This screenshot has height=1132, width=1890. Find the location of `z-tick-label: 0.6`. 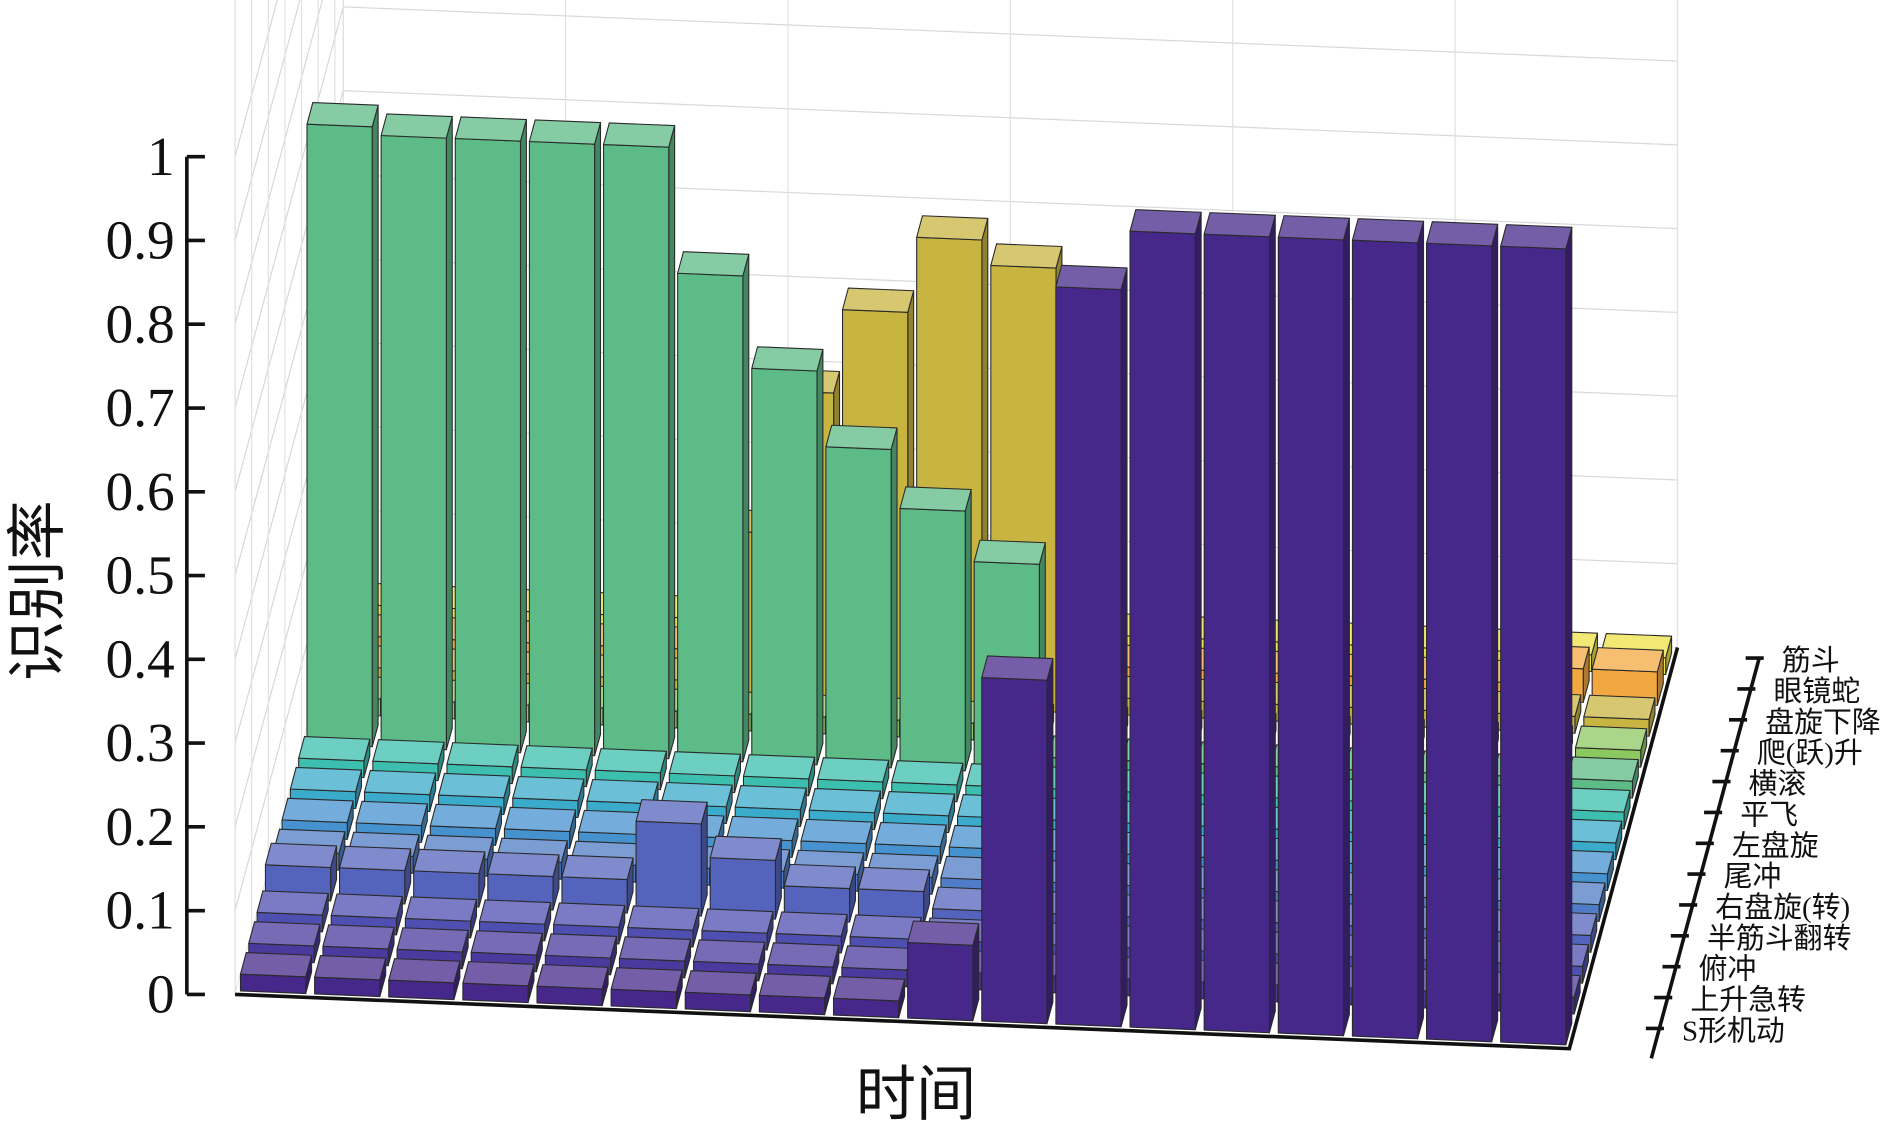

z-tick-label: 0.6 is located at coordinates (139, 491).